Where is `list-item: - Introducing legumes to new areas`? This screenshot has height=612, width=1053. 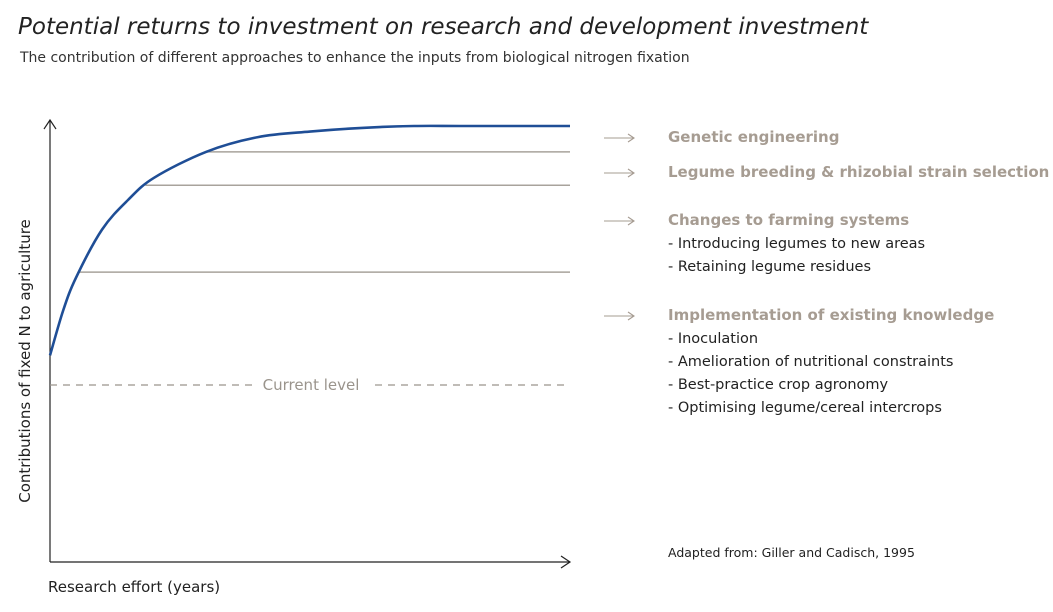 list-item: - Introducing legumes to new areas is located at coordinates (797, 244).